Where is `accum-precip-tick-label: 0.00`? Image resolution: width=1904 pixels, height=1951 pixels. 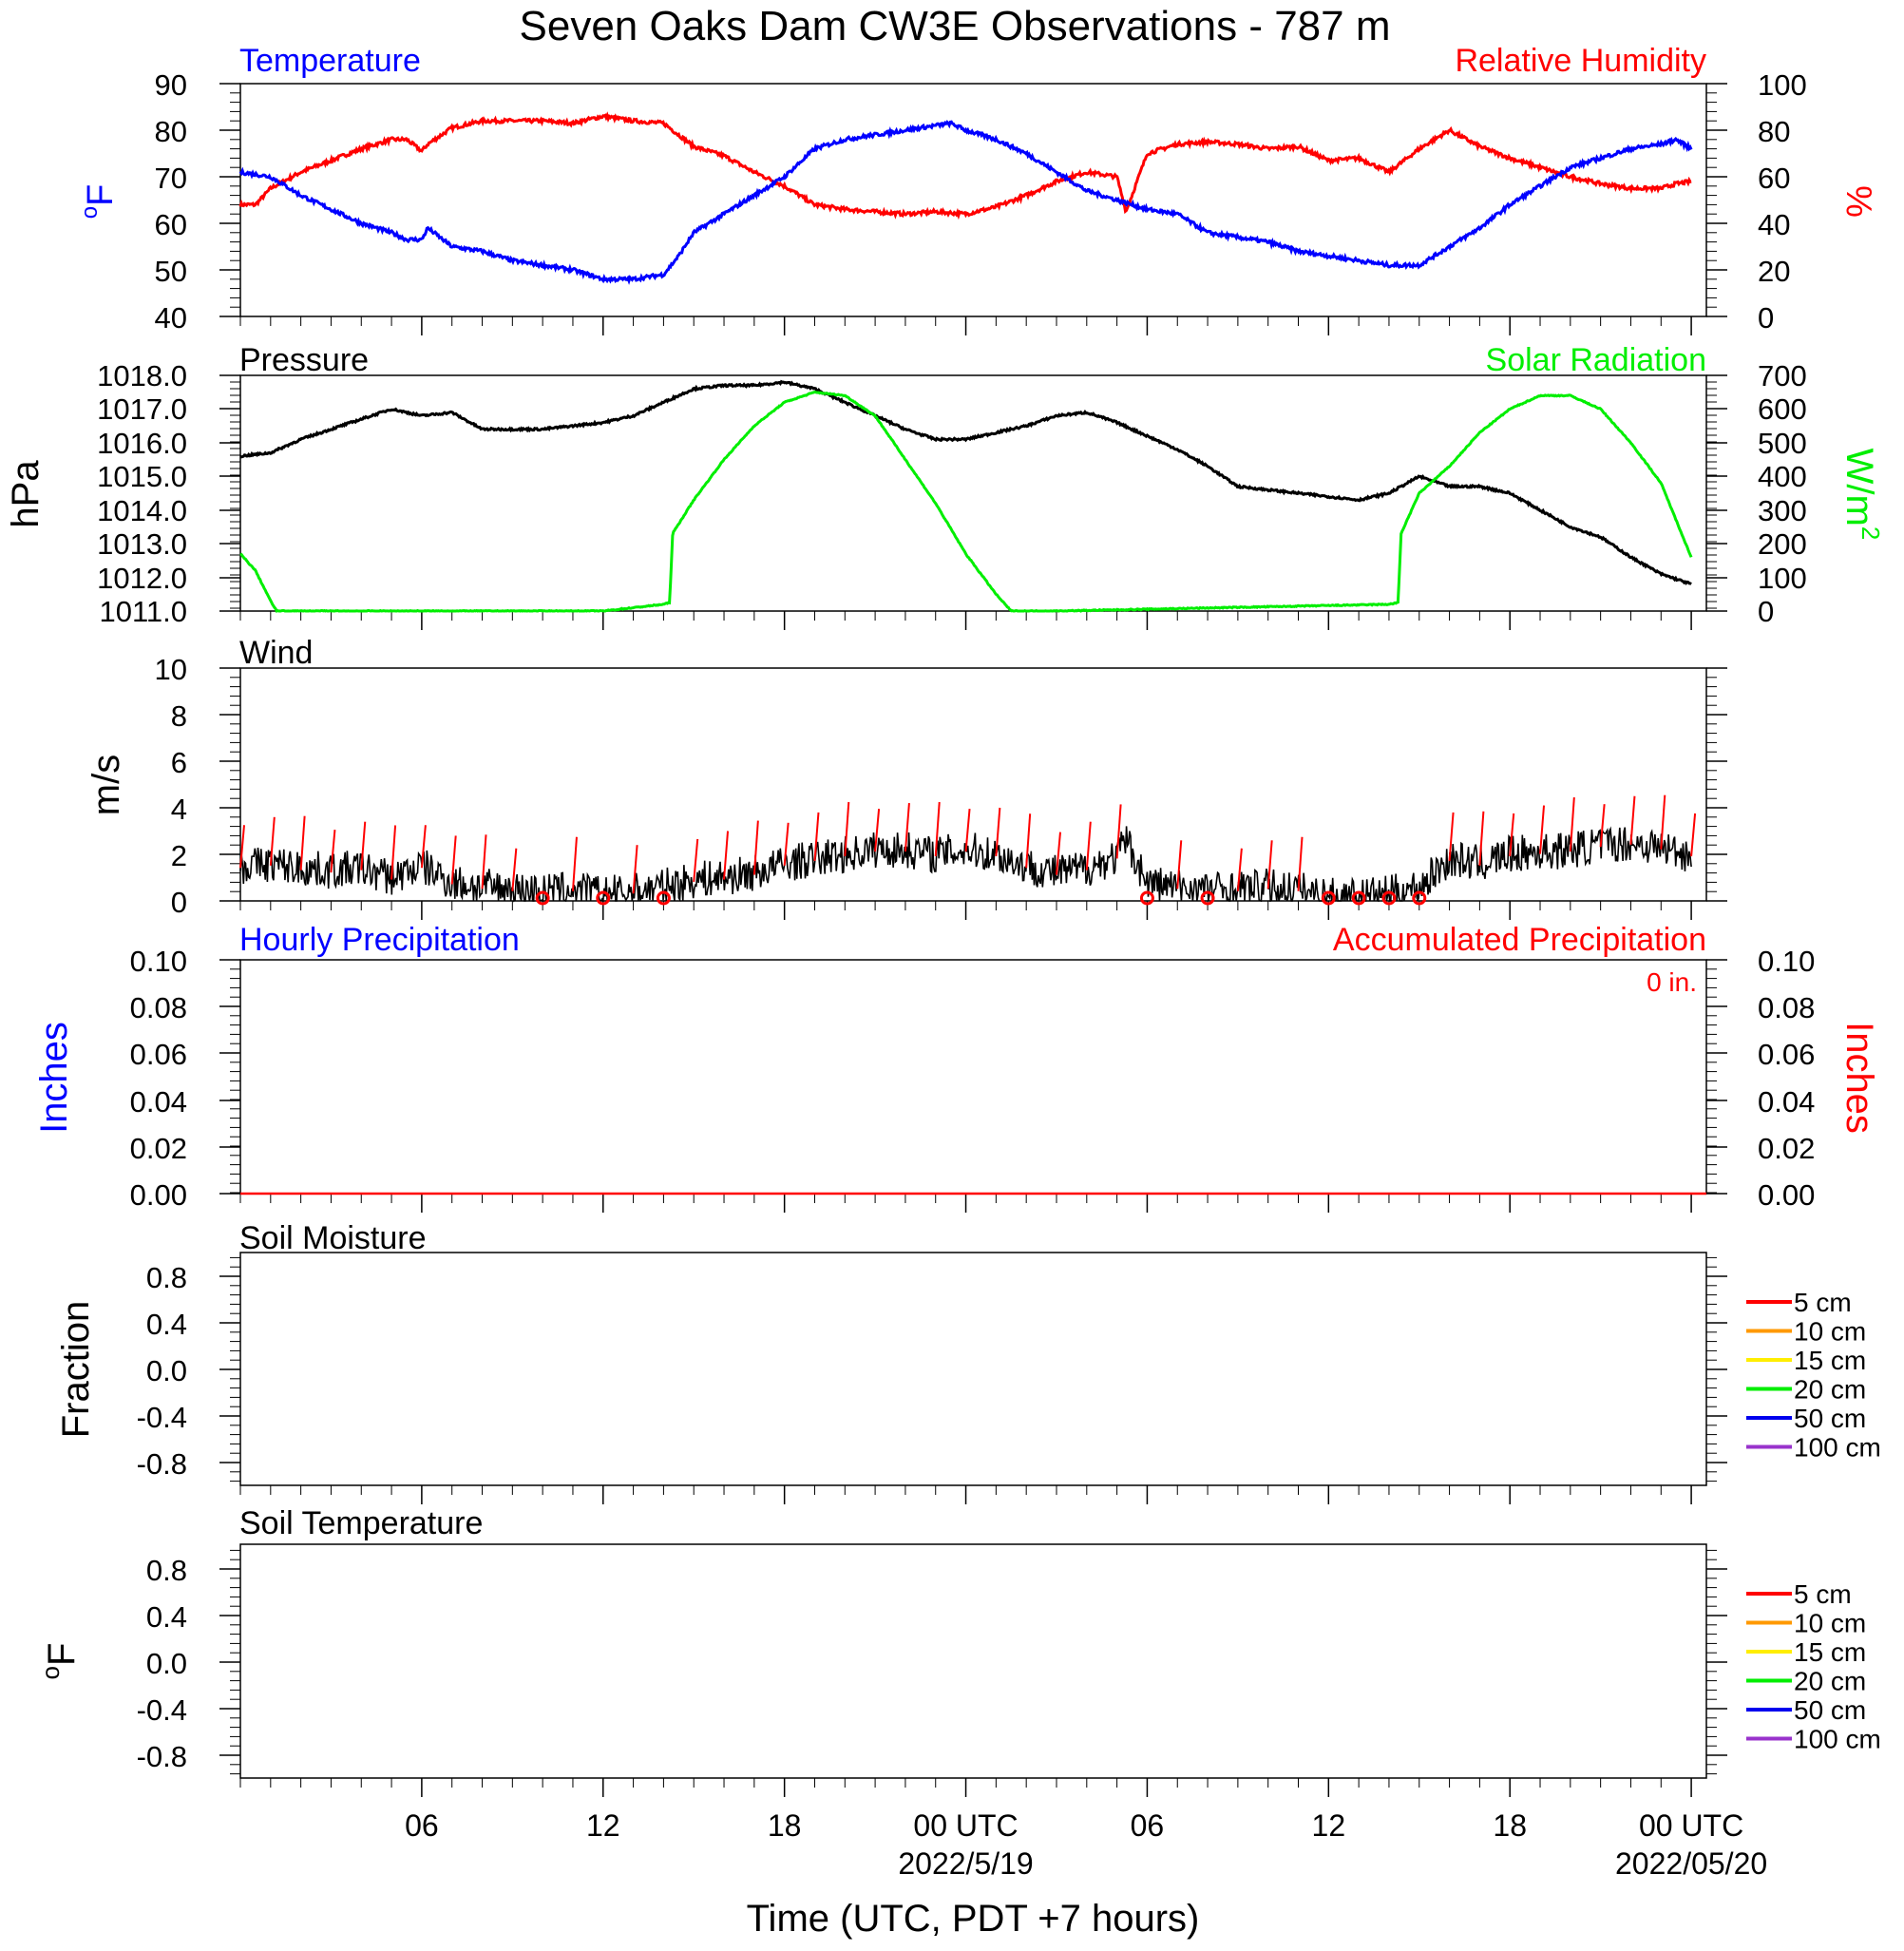 accum-precip-tick-label: 0.00 is located at coordinates (1786, 1195).